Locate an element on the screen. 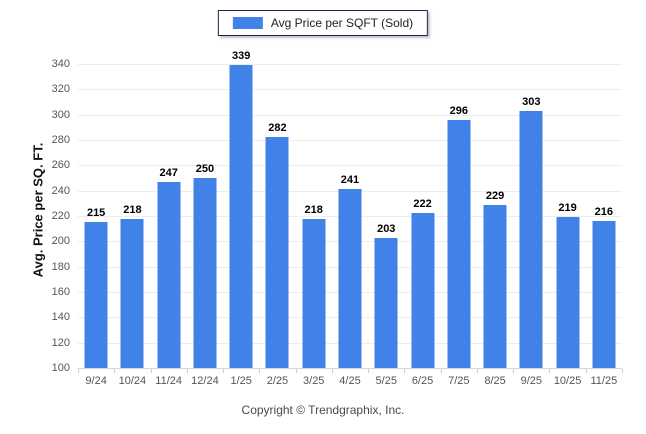  bar-slot: 303 is located at coordinates (531, 216).